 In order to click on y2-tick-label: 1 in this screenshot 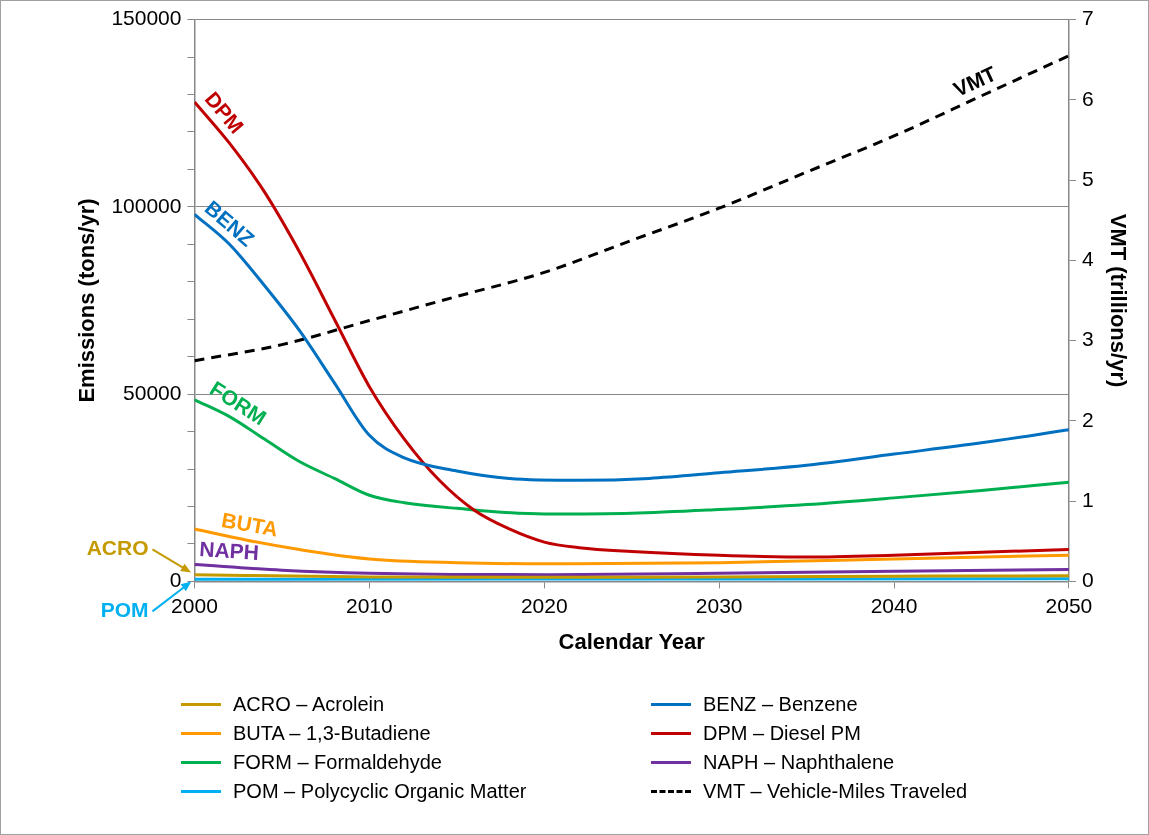, I will do `click(1087, 499)`.